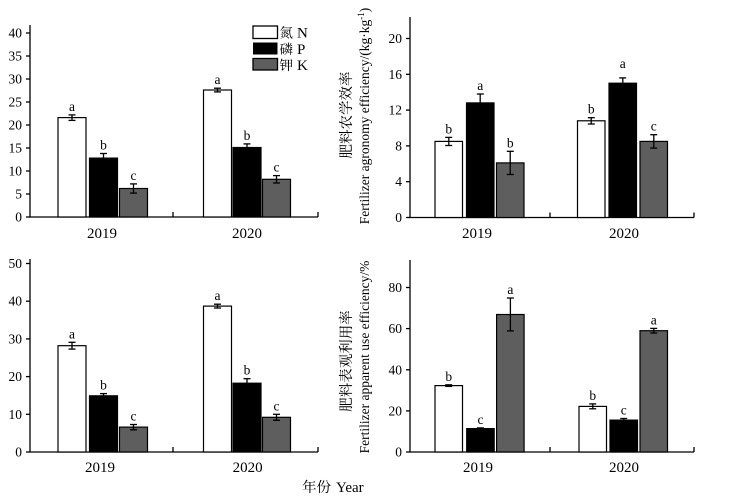 The height and width of the screenshot is (500, 750). I want to click on svg-text:Fertilizer agronomy efficiency: Fertilizer agronomy efficiency/(kg·kg-1), so click(364, 116).